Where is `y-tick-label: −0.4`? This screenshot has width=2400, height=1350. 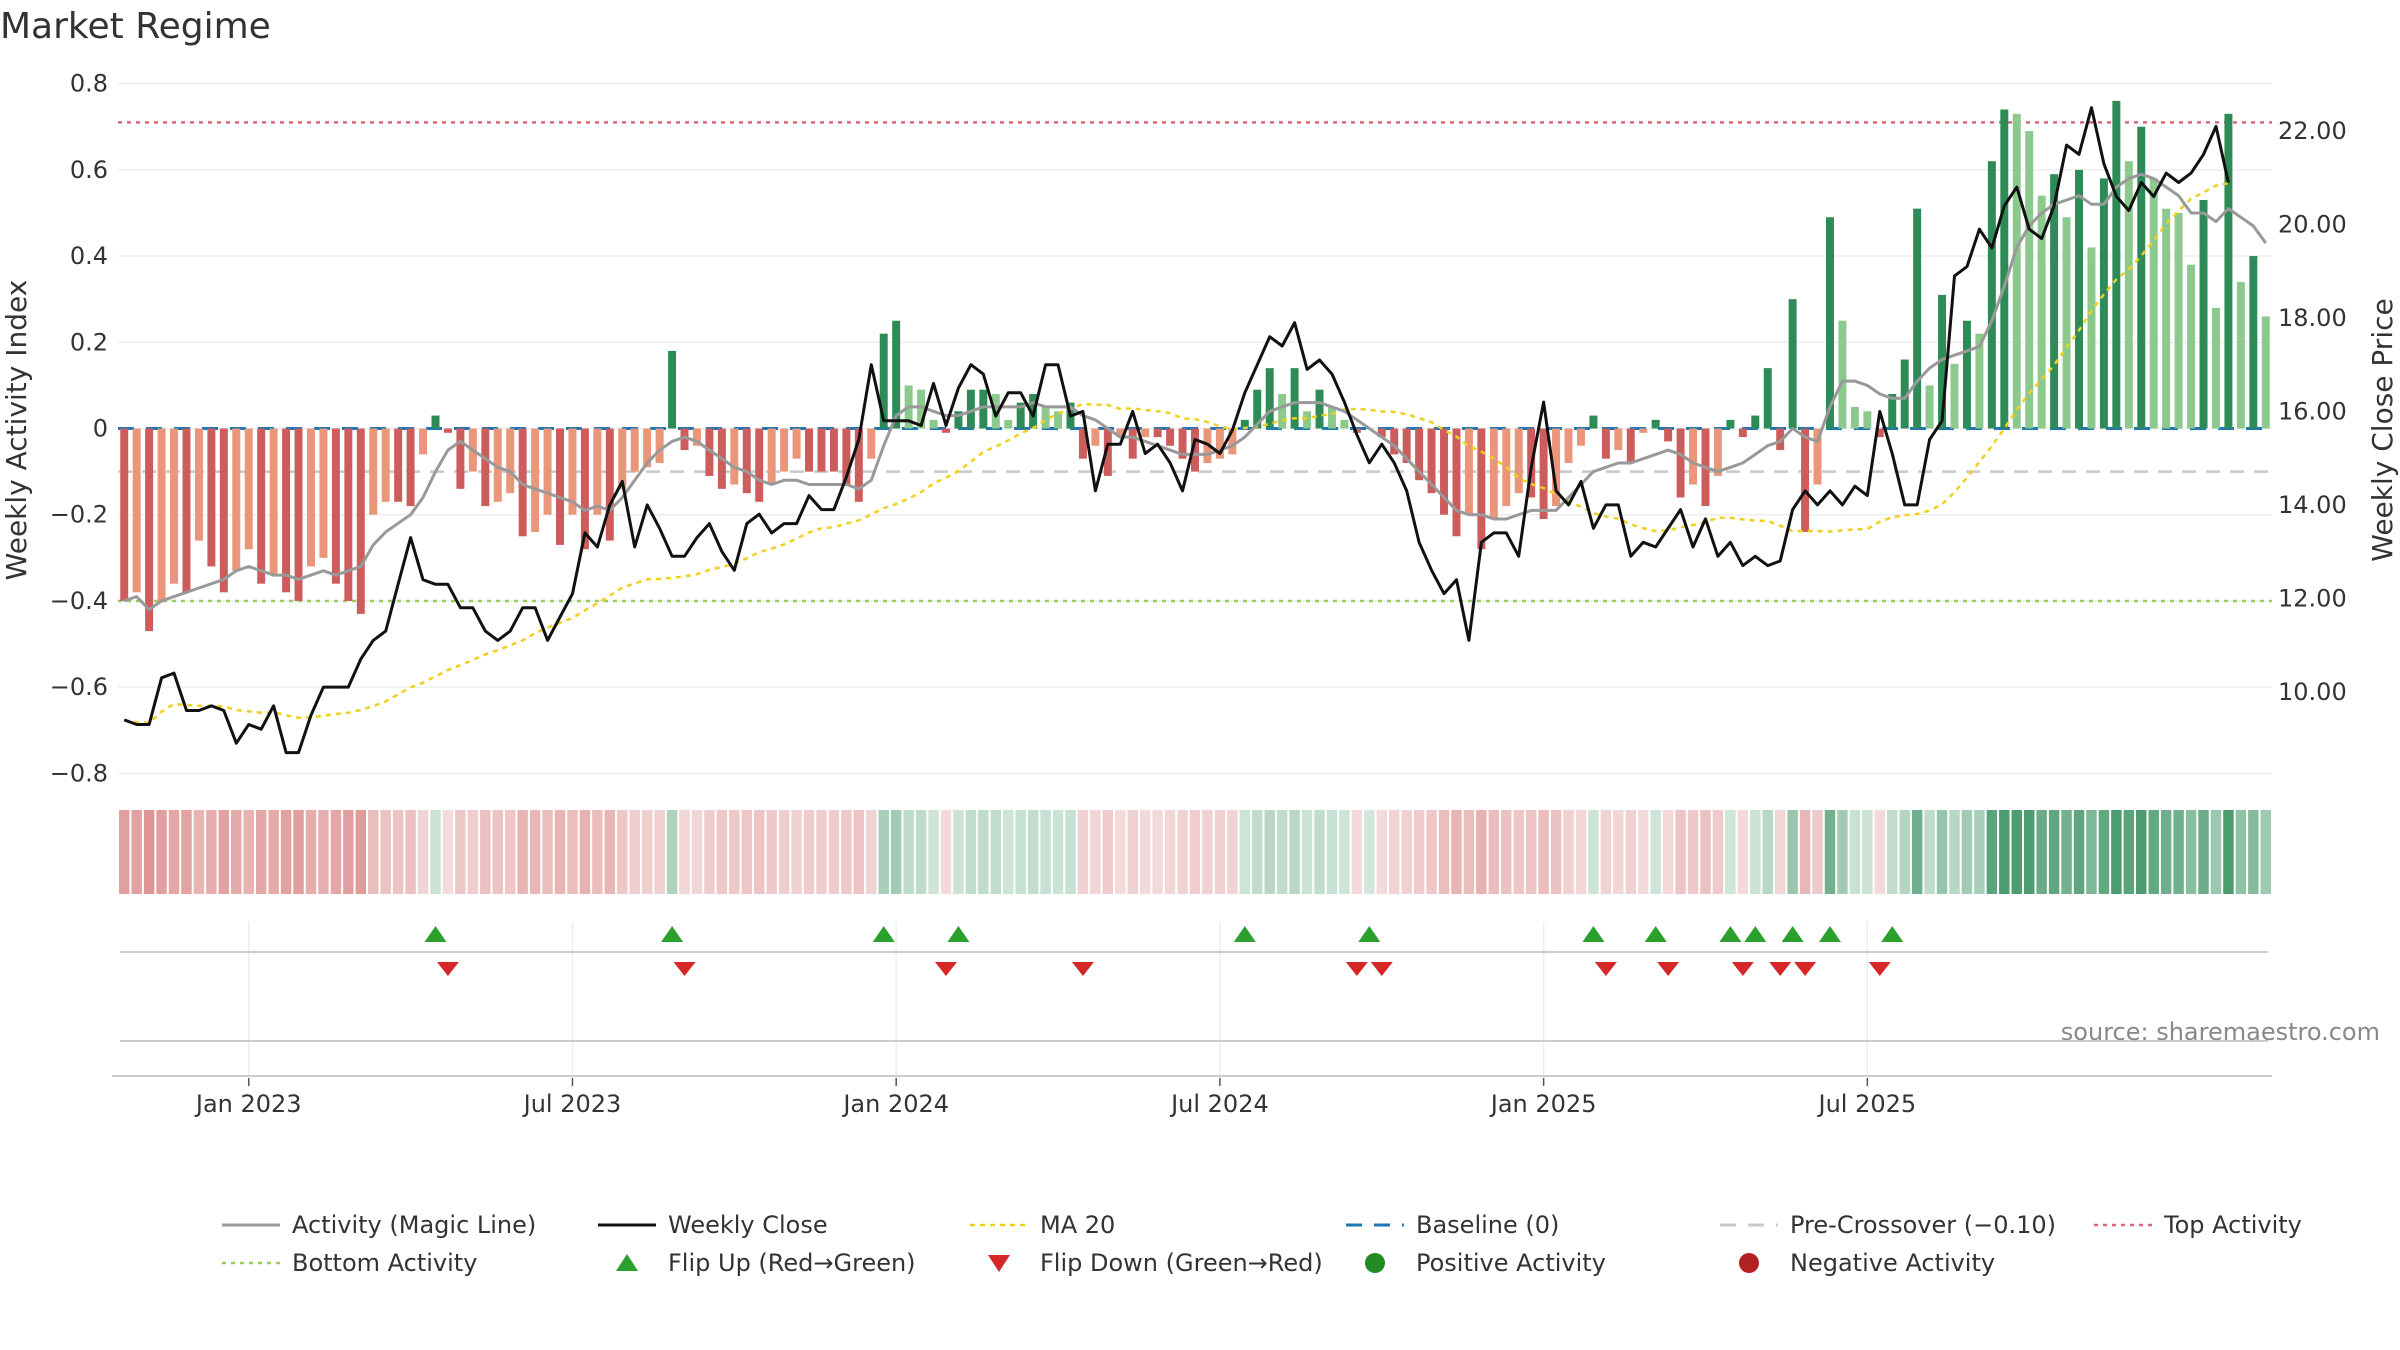
y-tick-label: −0.4 is located at coordinates (79, 601).